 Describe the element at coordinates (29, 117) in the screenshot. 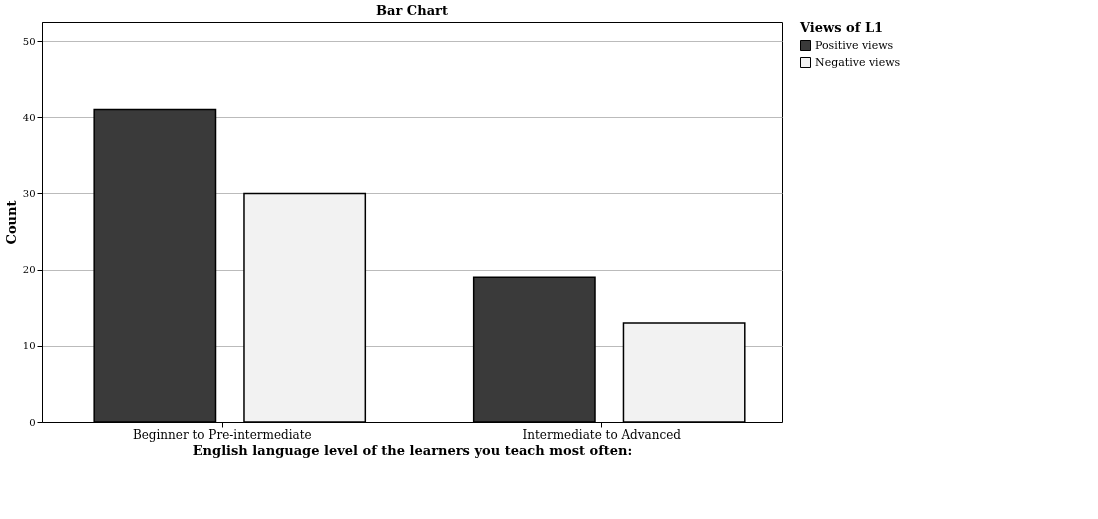

I see `y-tick-label: 40` at that location.